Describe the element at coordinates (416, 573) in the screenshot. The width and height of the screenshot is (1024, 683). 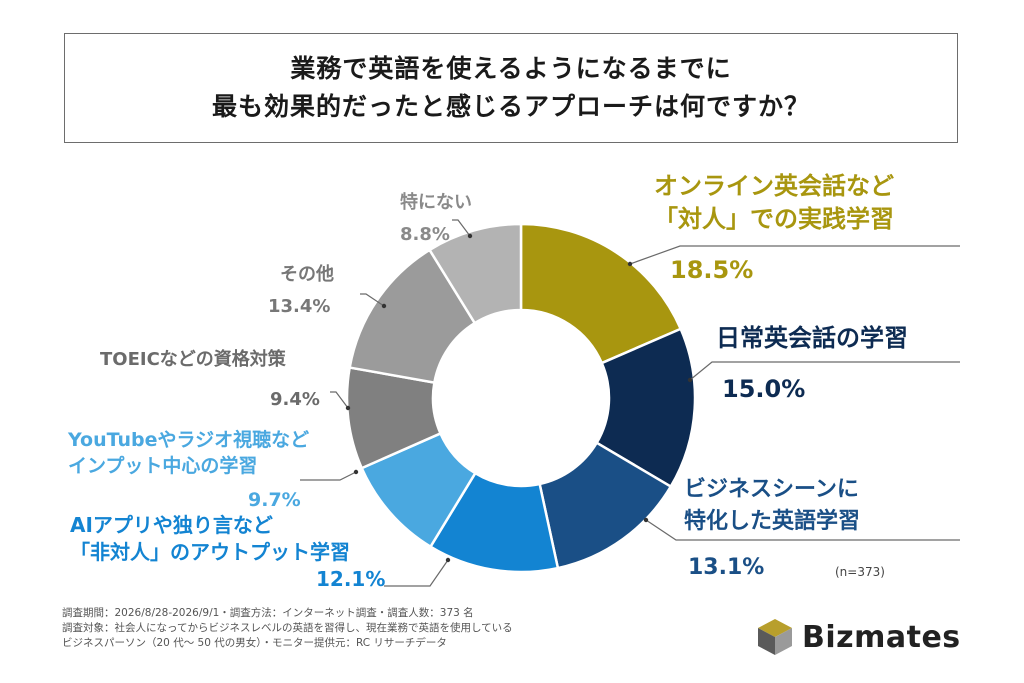
I see `leader-line-ai` at that location.